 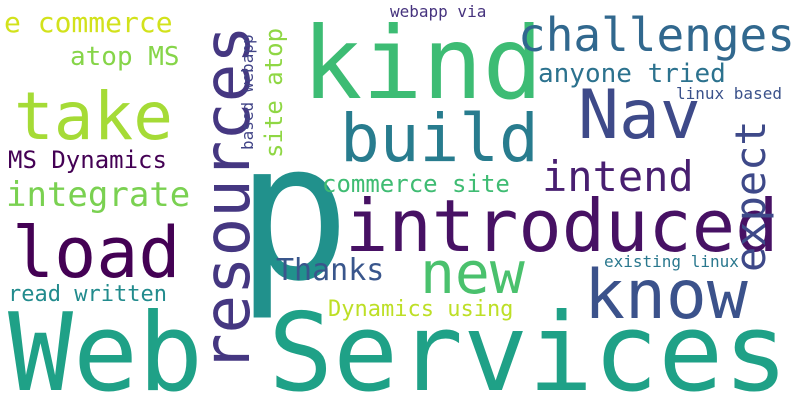 What do you see at coordinates (96, 253) in the screenshot?
I see `word-load: load` at bounding box center [96, 253].